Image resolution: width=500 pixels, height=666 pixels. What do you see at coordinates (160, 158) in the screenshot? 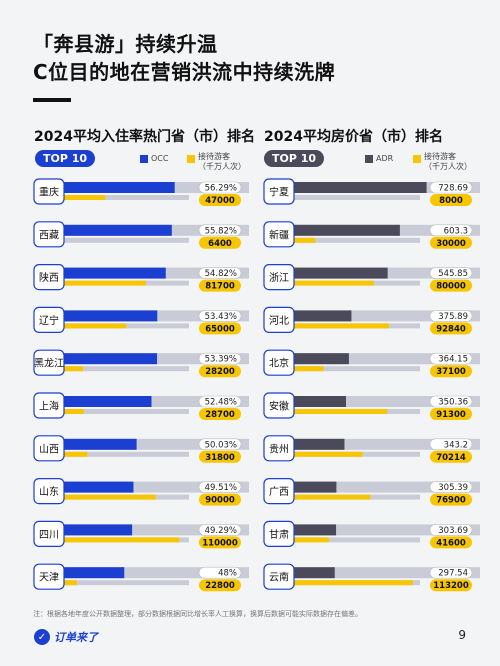
I see `left-legend-occ-label: OCC` at bounding box center [160, 158].